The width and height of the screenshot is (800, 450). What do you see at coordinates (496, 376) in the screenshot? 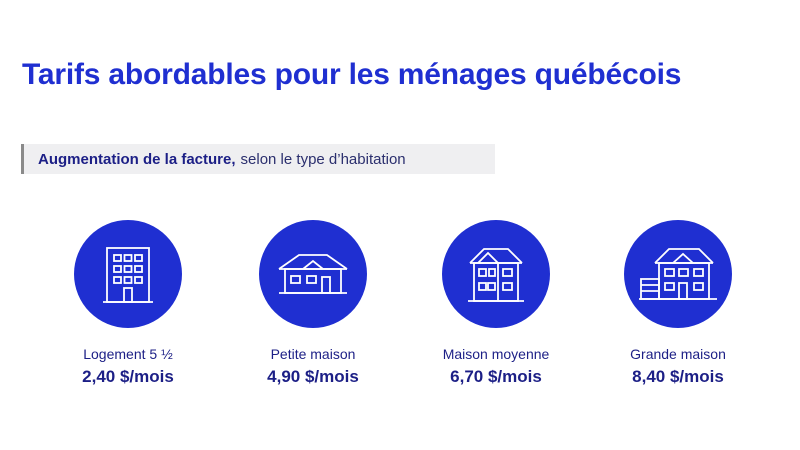
I see `item-price: 6,70 $/mois` at bounding box center [496, 376].